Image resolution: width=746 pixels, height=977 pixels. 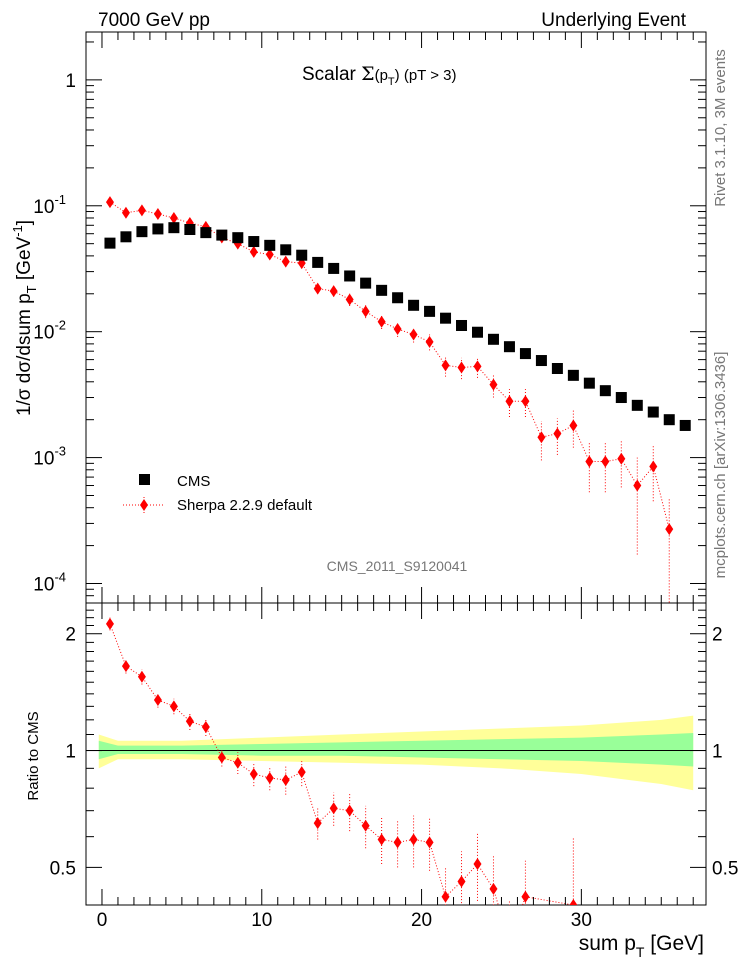 What do you see at coordinates (60, 576) in the screenshot?
I see `main-y-tick-exp: -4` at bounding box center [60, 576].